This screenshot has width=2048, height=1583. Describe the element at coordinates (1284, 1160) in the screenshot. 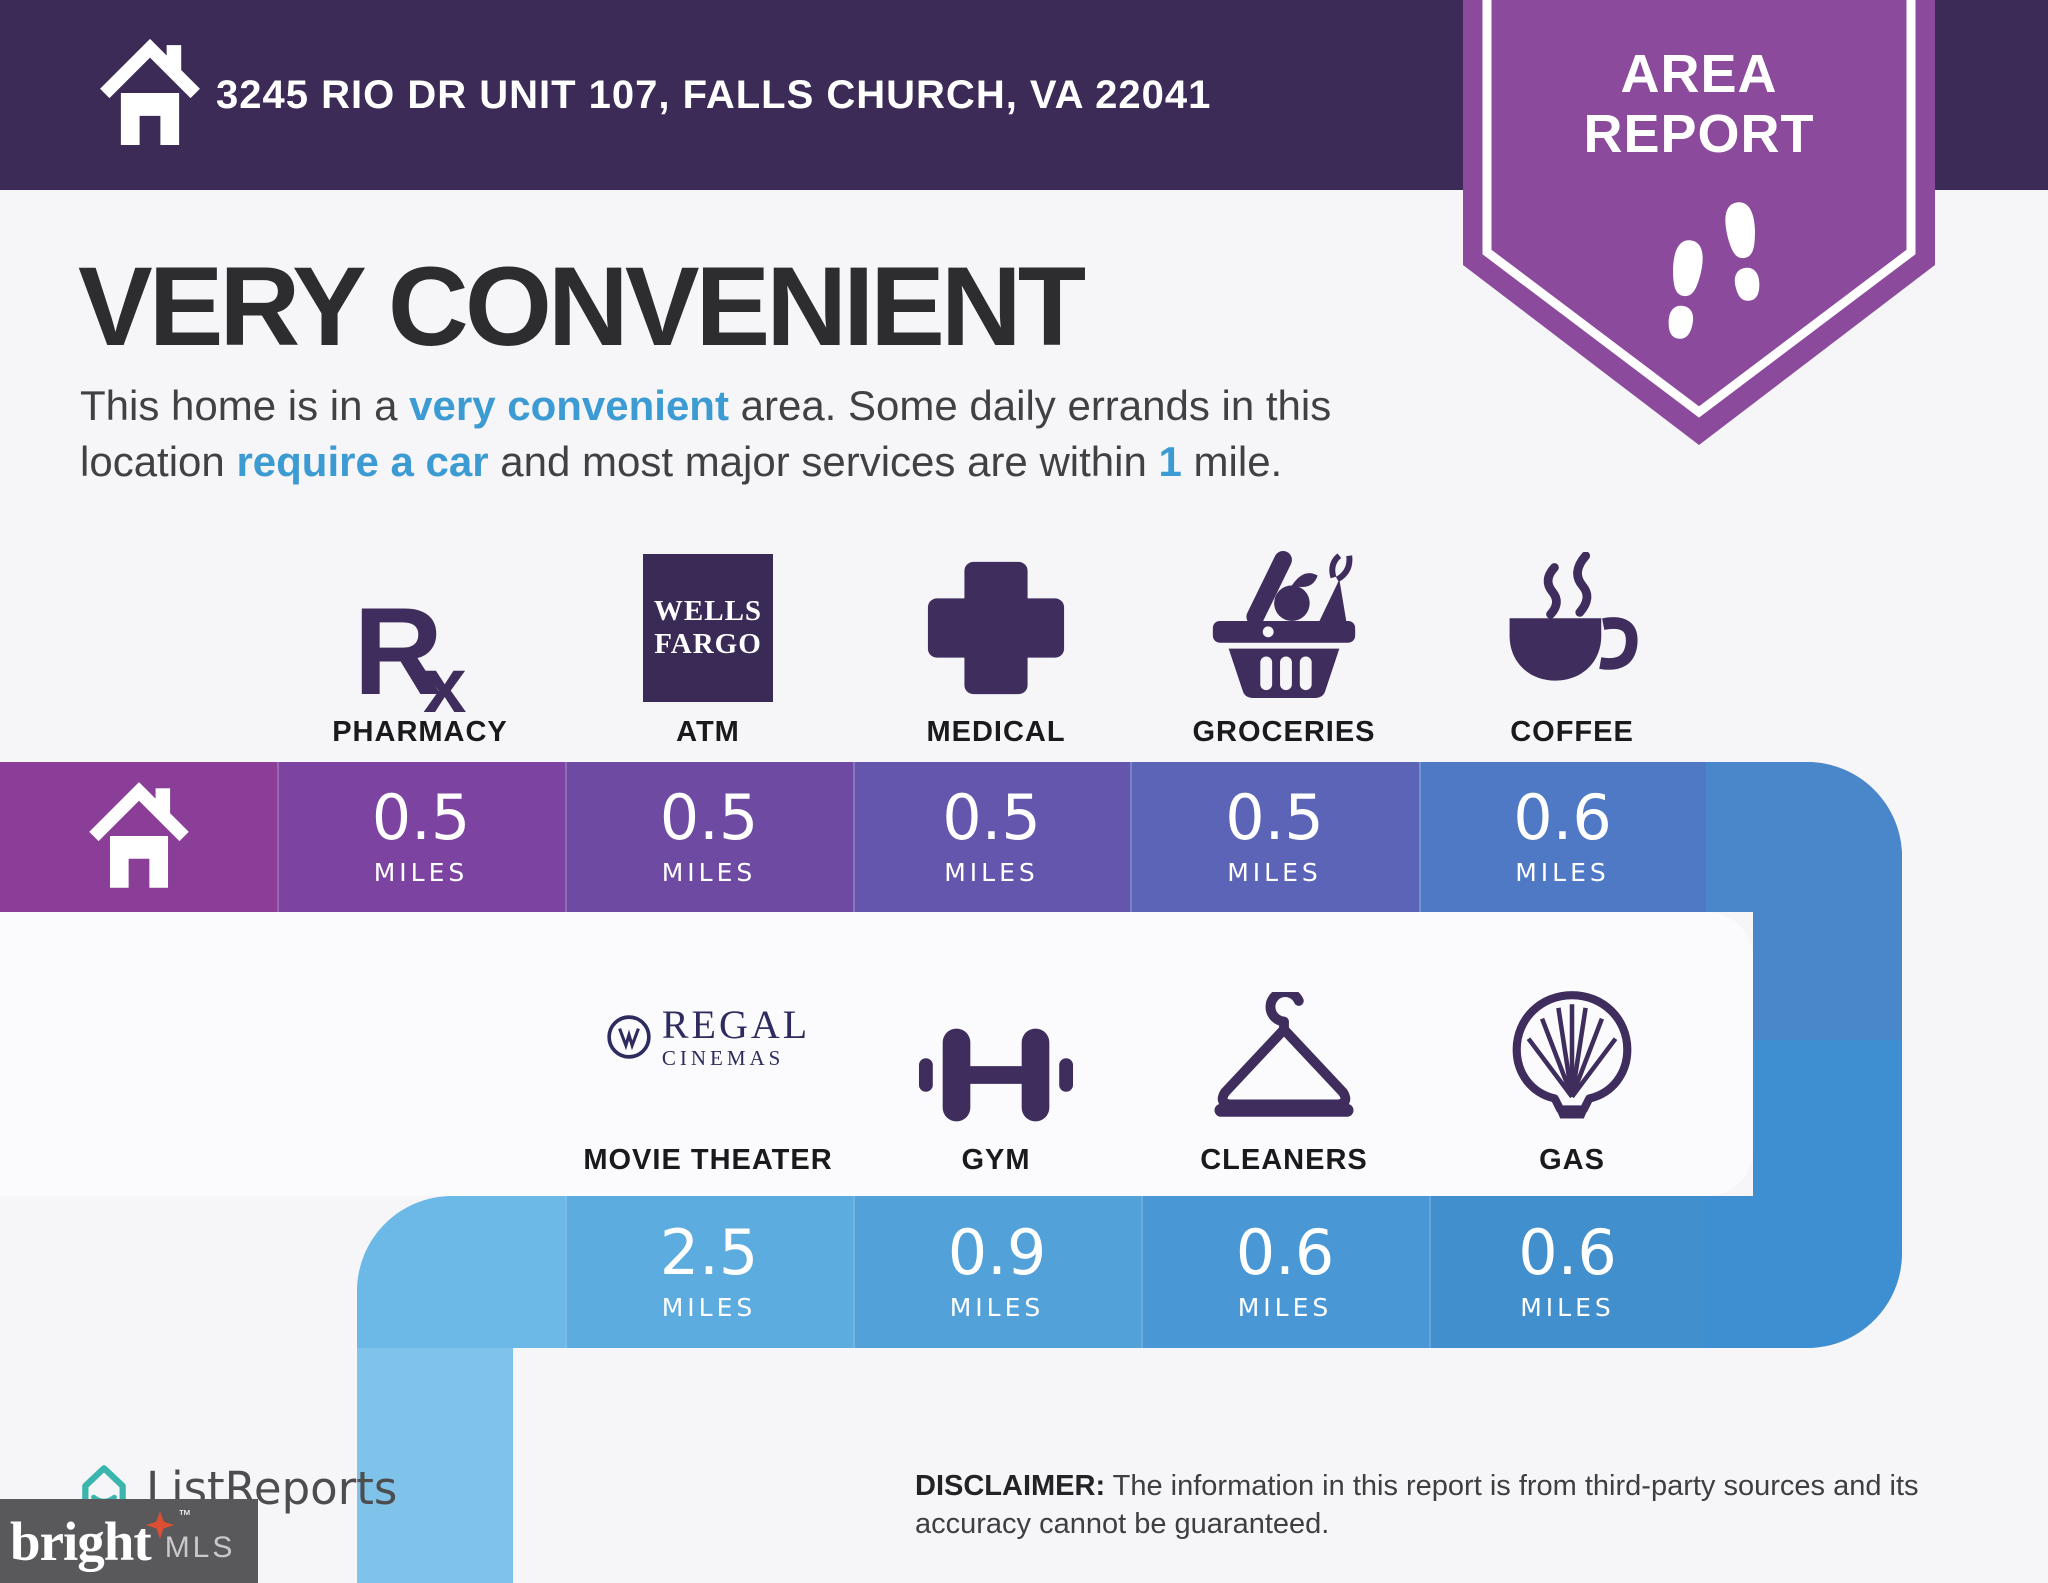

I see `category-label: CLEANERS` at that location.